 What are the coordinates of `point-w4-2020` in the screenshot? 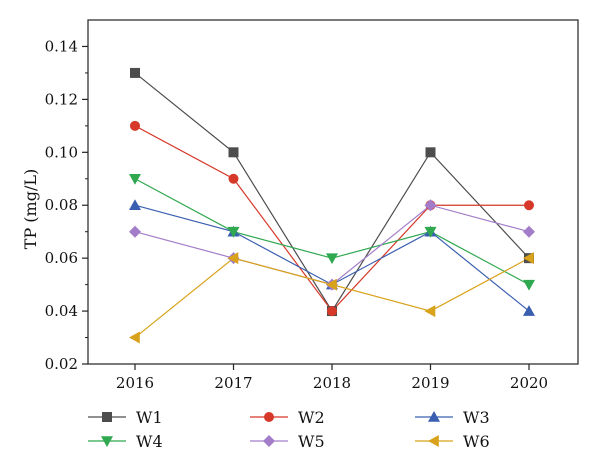 It's located at (529, 285).